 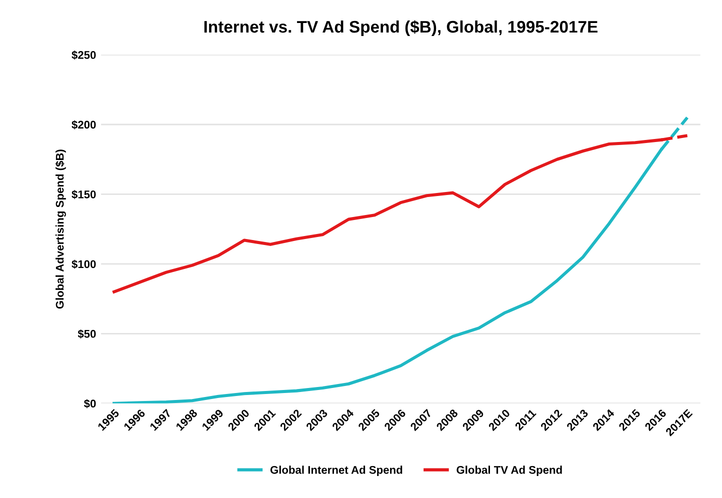 What do you see at coordinates (401, 28) in the screenshot?
I see `chart-title: Internet vs. TV Ad Spend ($B), Global, 1995-2017E` at bounding box center [401, 28].